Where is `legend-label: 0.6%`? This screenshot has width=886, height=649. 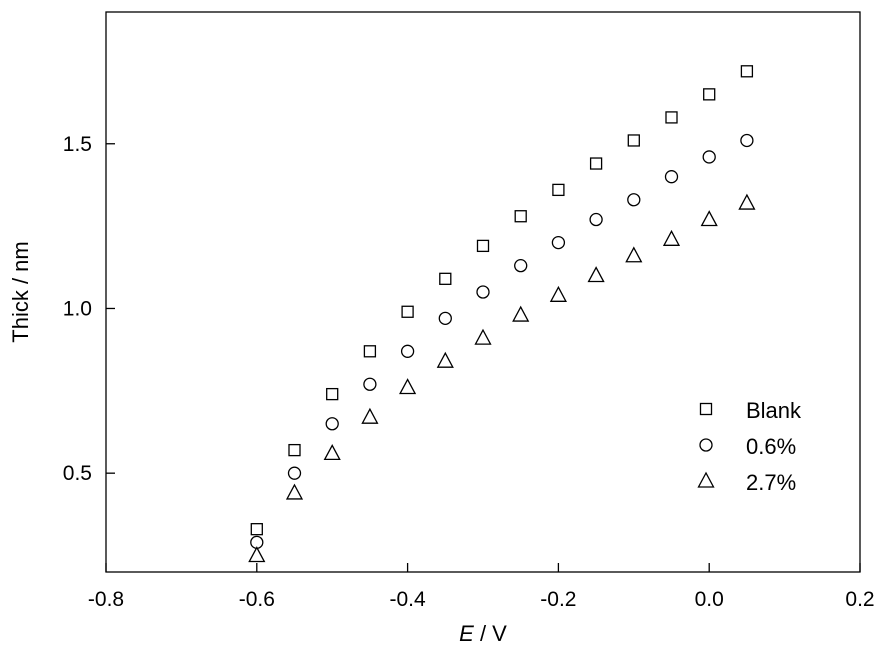 legend-label: 0.6% is located at coordinates (771, 446).